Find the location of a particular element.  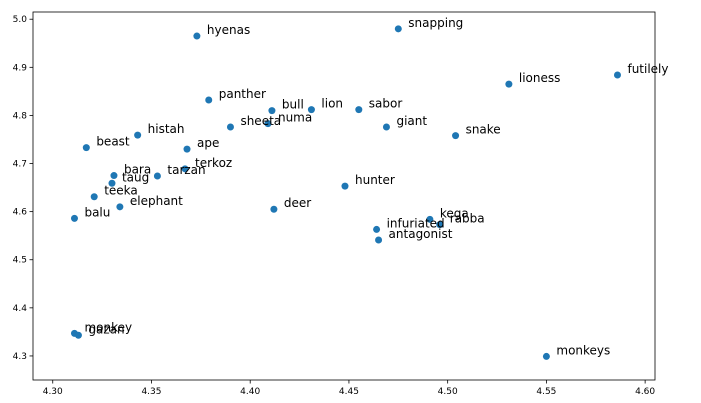

point-label: tarzan is located at coordinates (186, 170).